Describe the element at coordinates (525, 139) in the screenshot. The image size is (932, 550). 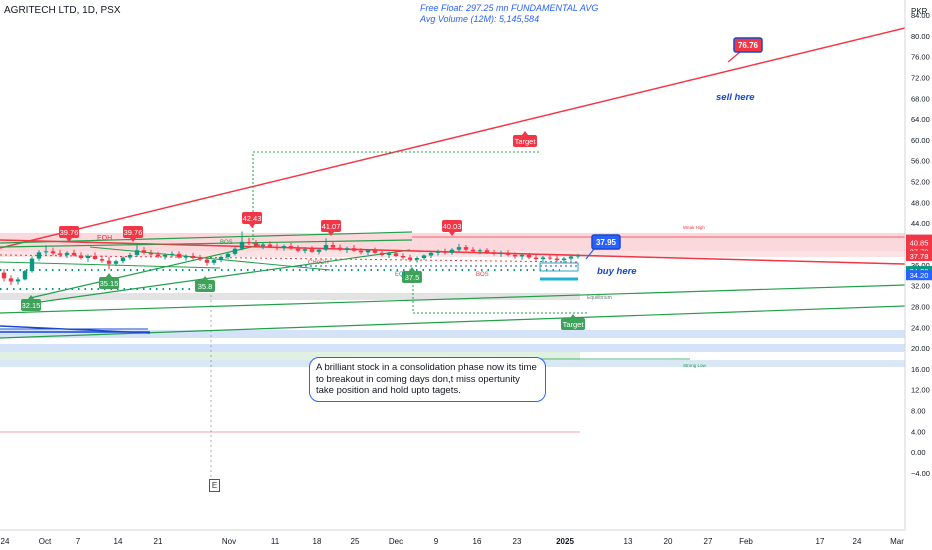
I see `target-top-label: Target` at that location.